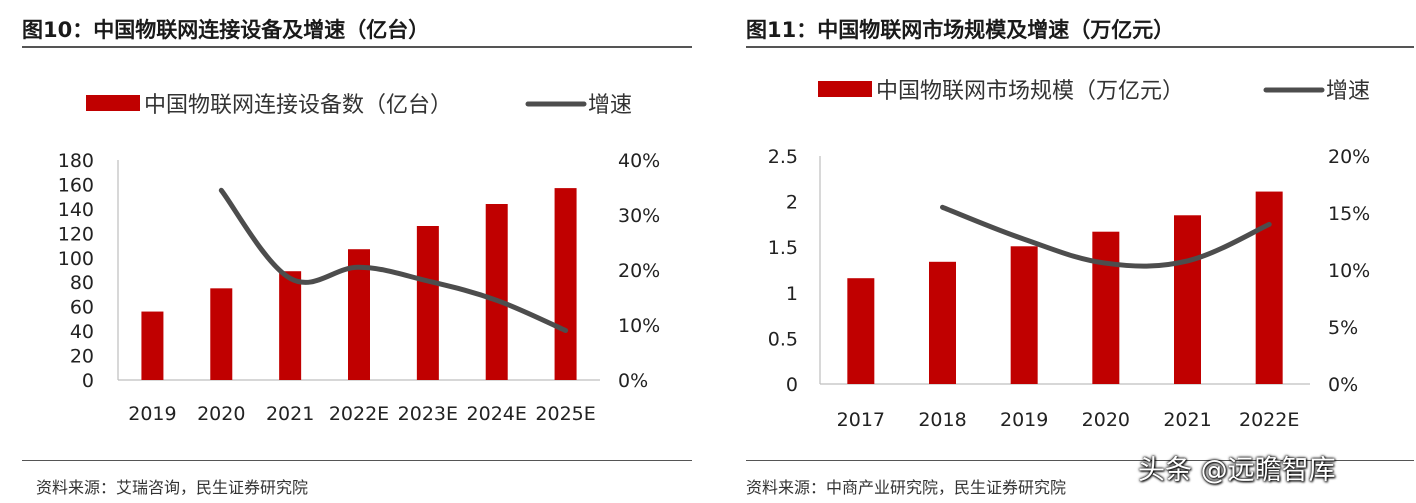 Image resolution: width=1416 pixels, height=503 pixels. Describe the element at coordinates (226, 30) in the screenshot. I see `chart-title: 图10：中国物联网连接设备及增速（亿台）` at that location.